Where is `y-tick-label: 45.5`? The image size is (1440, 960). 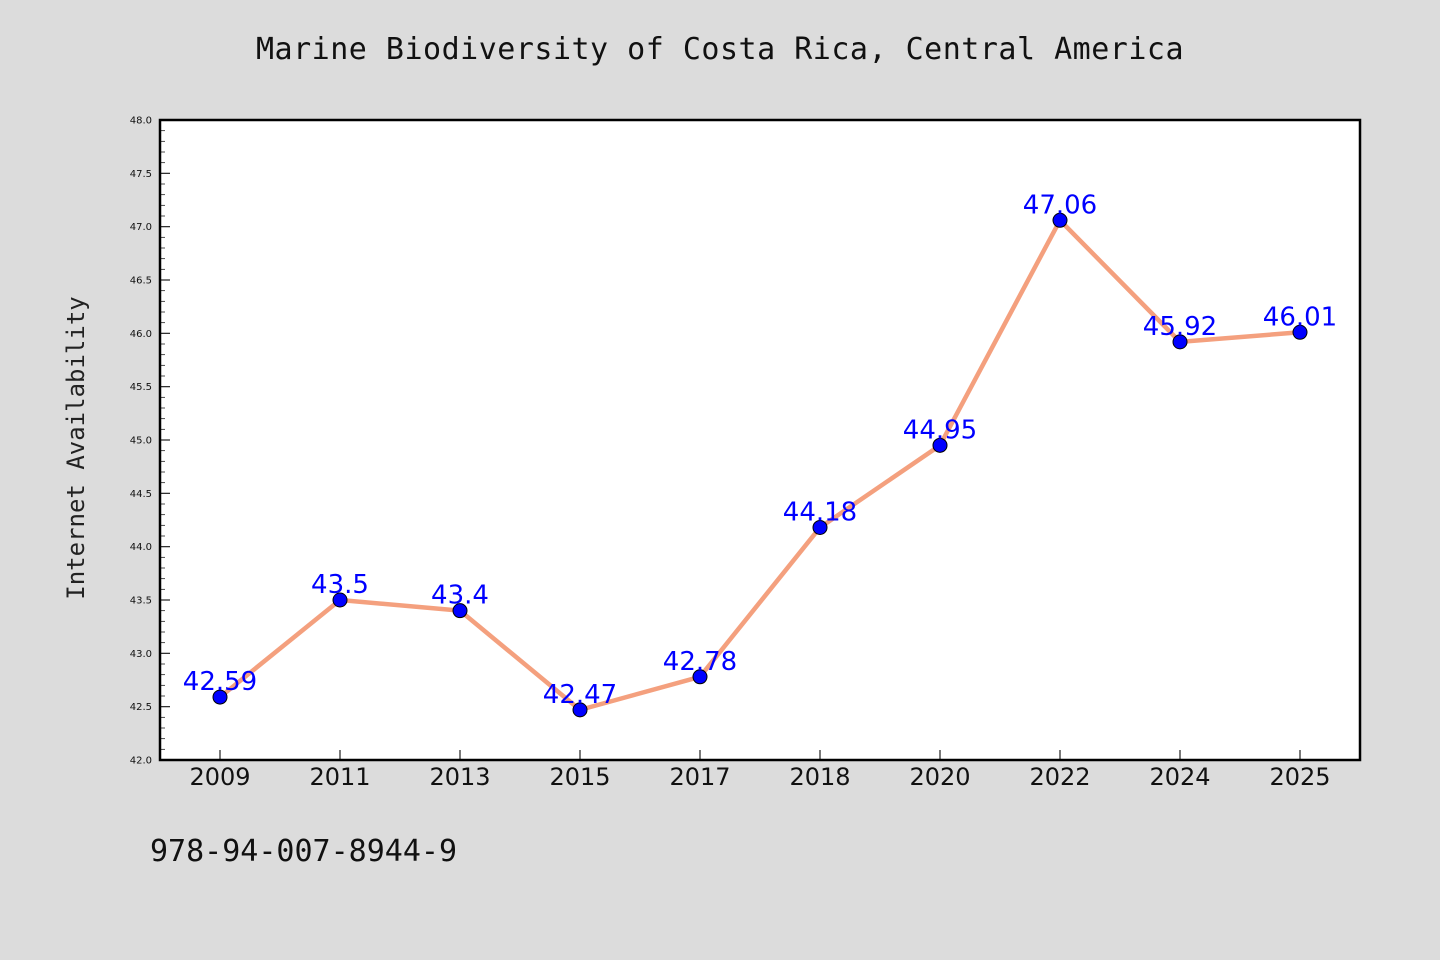
y-tick-label: 45.5 is located at coordinates (141, 387).